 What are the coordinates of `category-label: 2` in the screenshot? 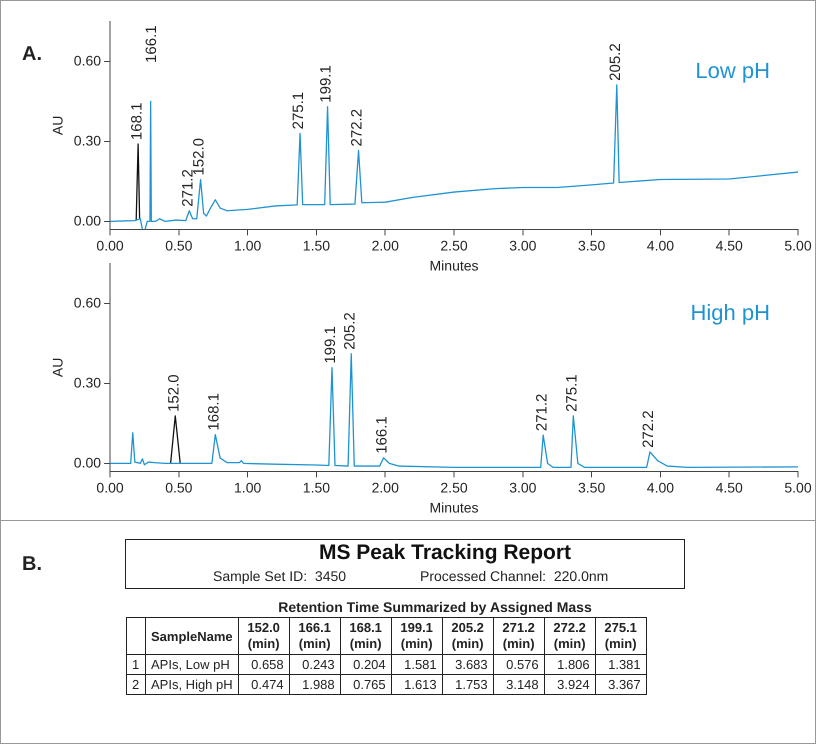 It's located at (136, 684).